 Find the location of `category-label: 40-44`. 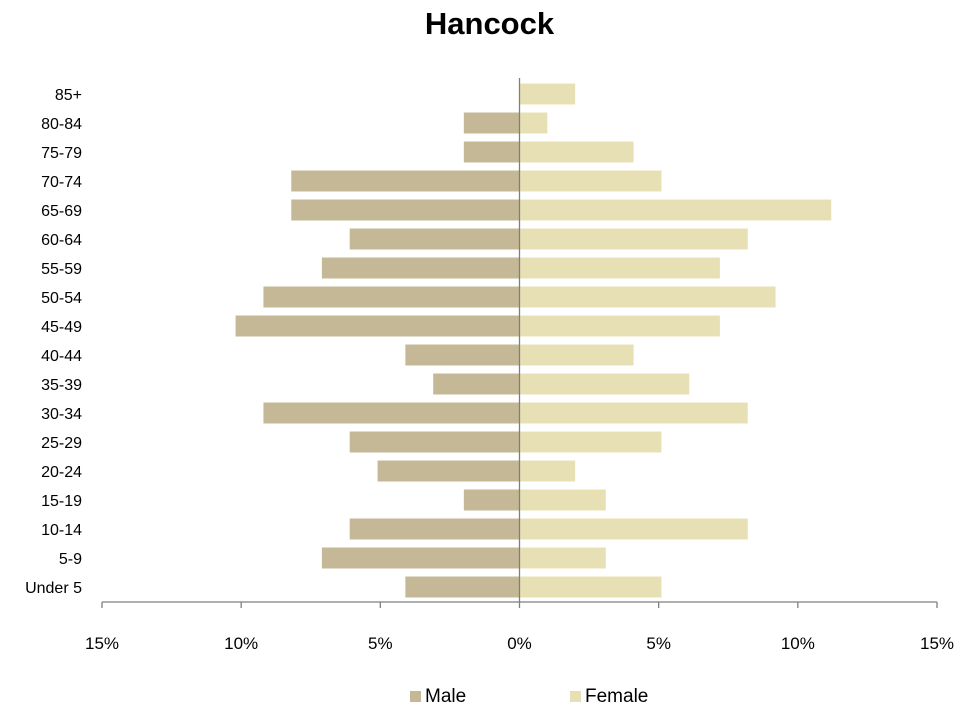

category-label: 40-44 is located at coordinates (61, 356).